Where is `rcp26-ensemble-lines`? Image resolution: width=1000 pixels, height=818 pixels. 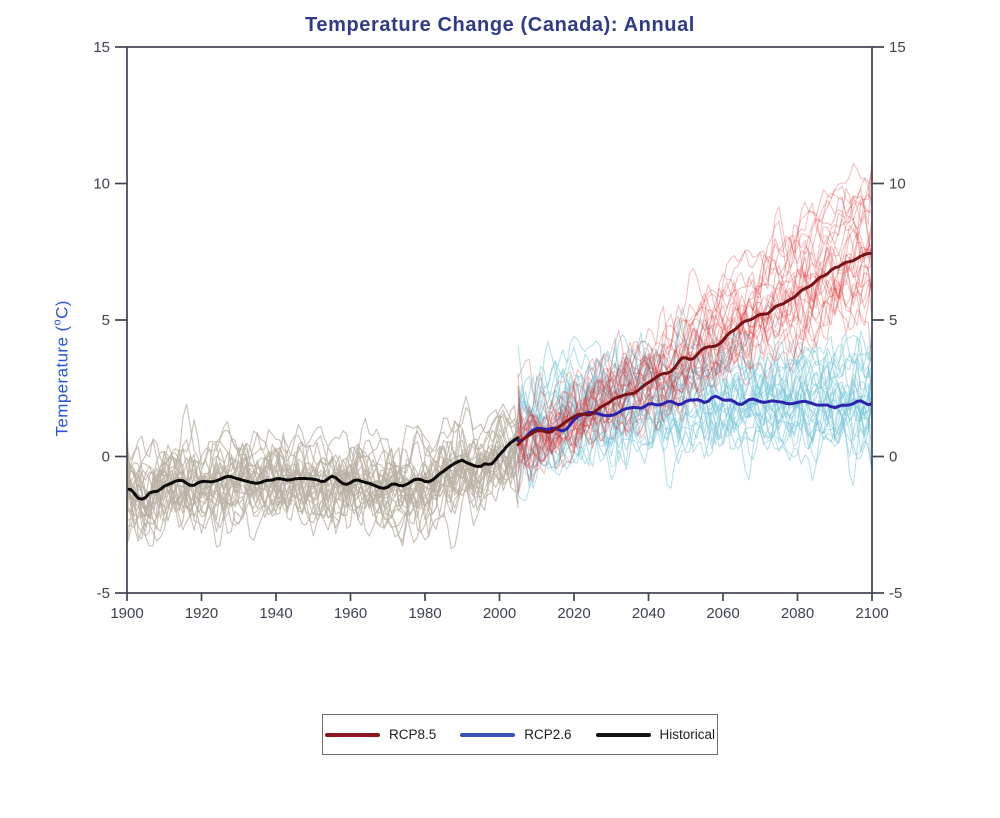 rcp26-ensemble-lines is located at coordinates (694, 401).